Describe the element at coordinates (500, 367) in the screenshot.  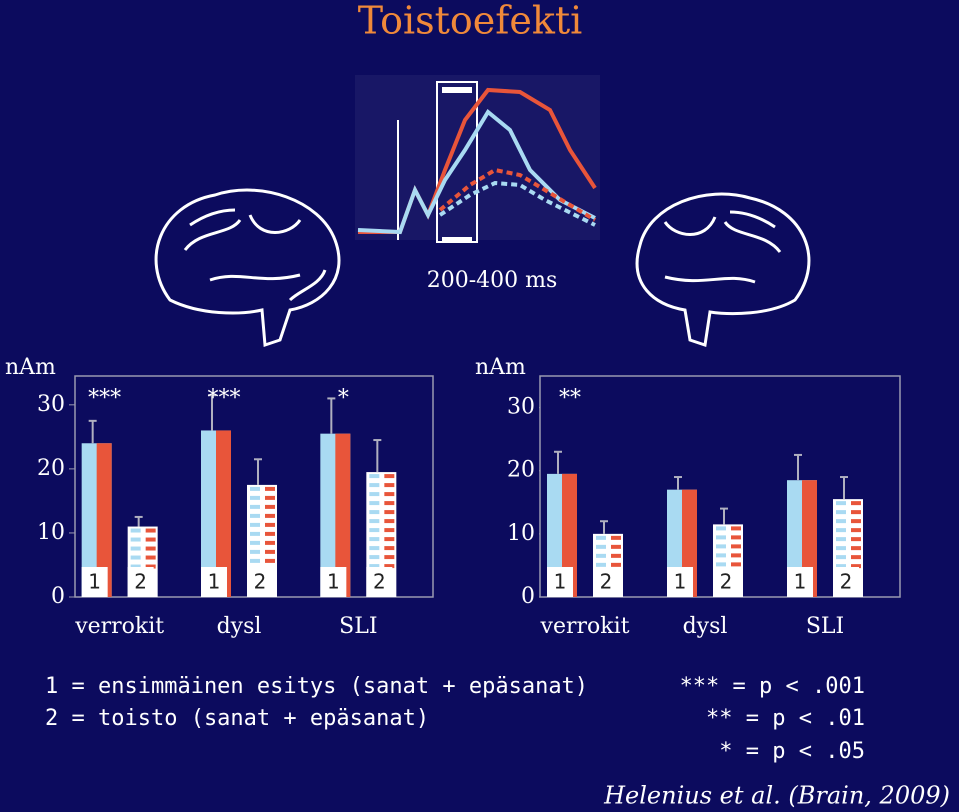
I see `y-axis-label: nAm` at that location.